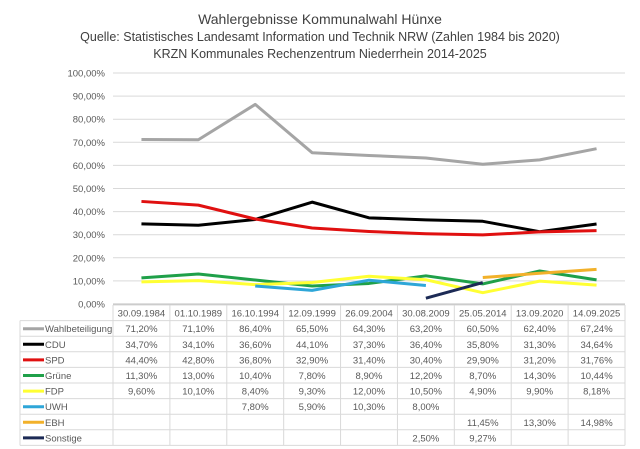 This screenshot has height=449, width=640. Describe the element at coordinates (89, 281) in the screenshot. I see `y-tick-label: 10,00%` at that location.